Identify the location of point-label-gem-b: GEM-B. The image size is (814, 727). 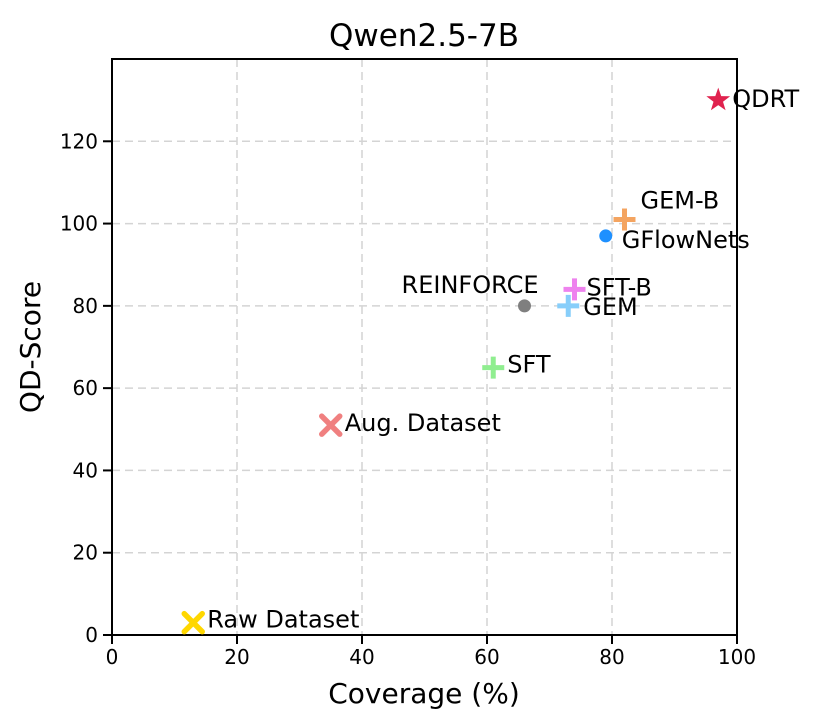
(680, 200).